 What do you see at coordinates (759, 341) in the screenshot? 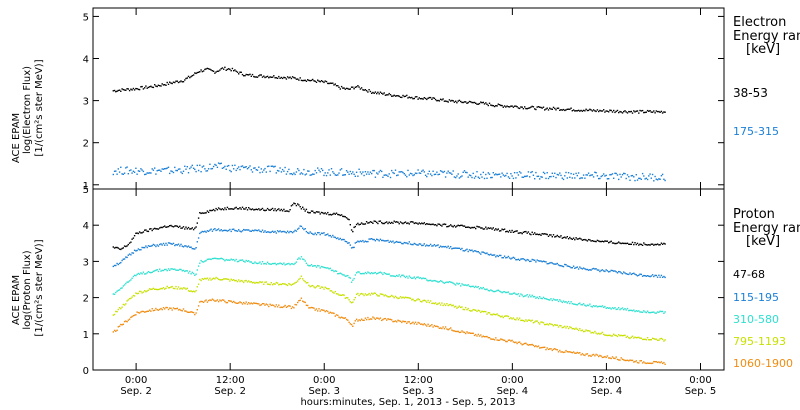
I see `proton-legend-entry: 795-1193` at bounding box center [759, 341].